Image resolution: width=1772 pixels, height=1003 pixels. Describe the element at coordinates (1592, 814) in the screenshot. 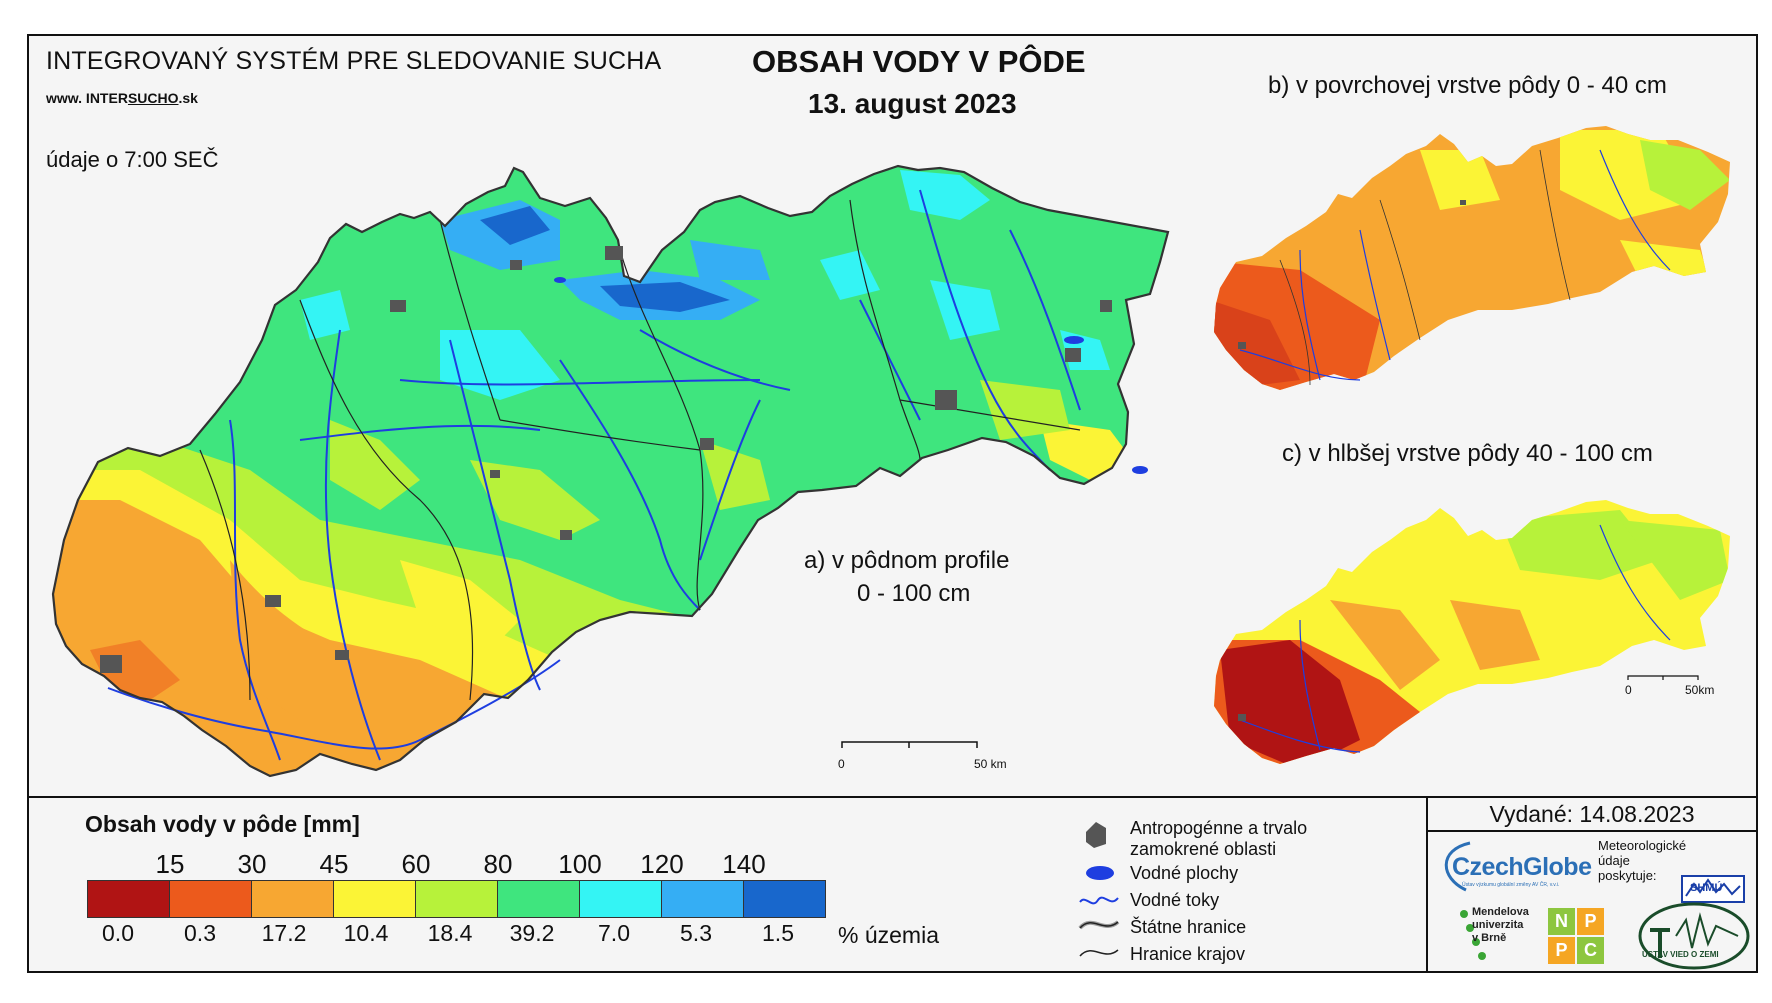

I see `issued-date: Vydané: 14.08.2023` at that location.